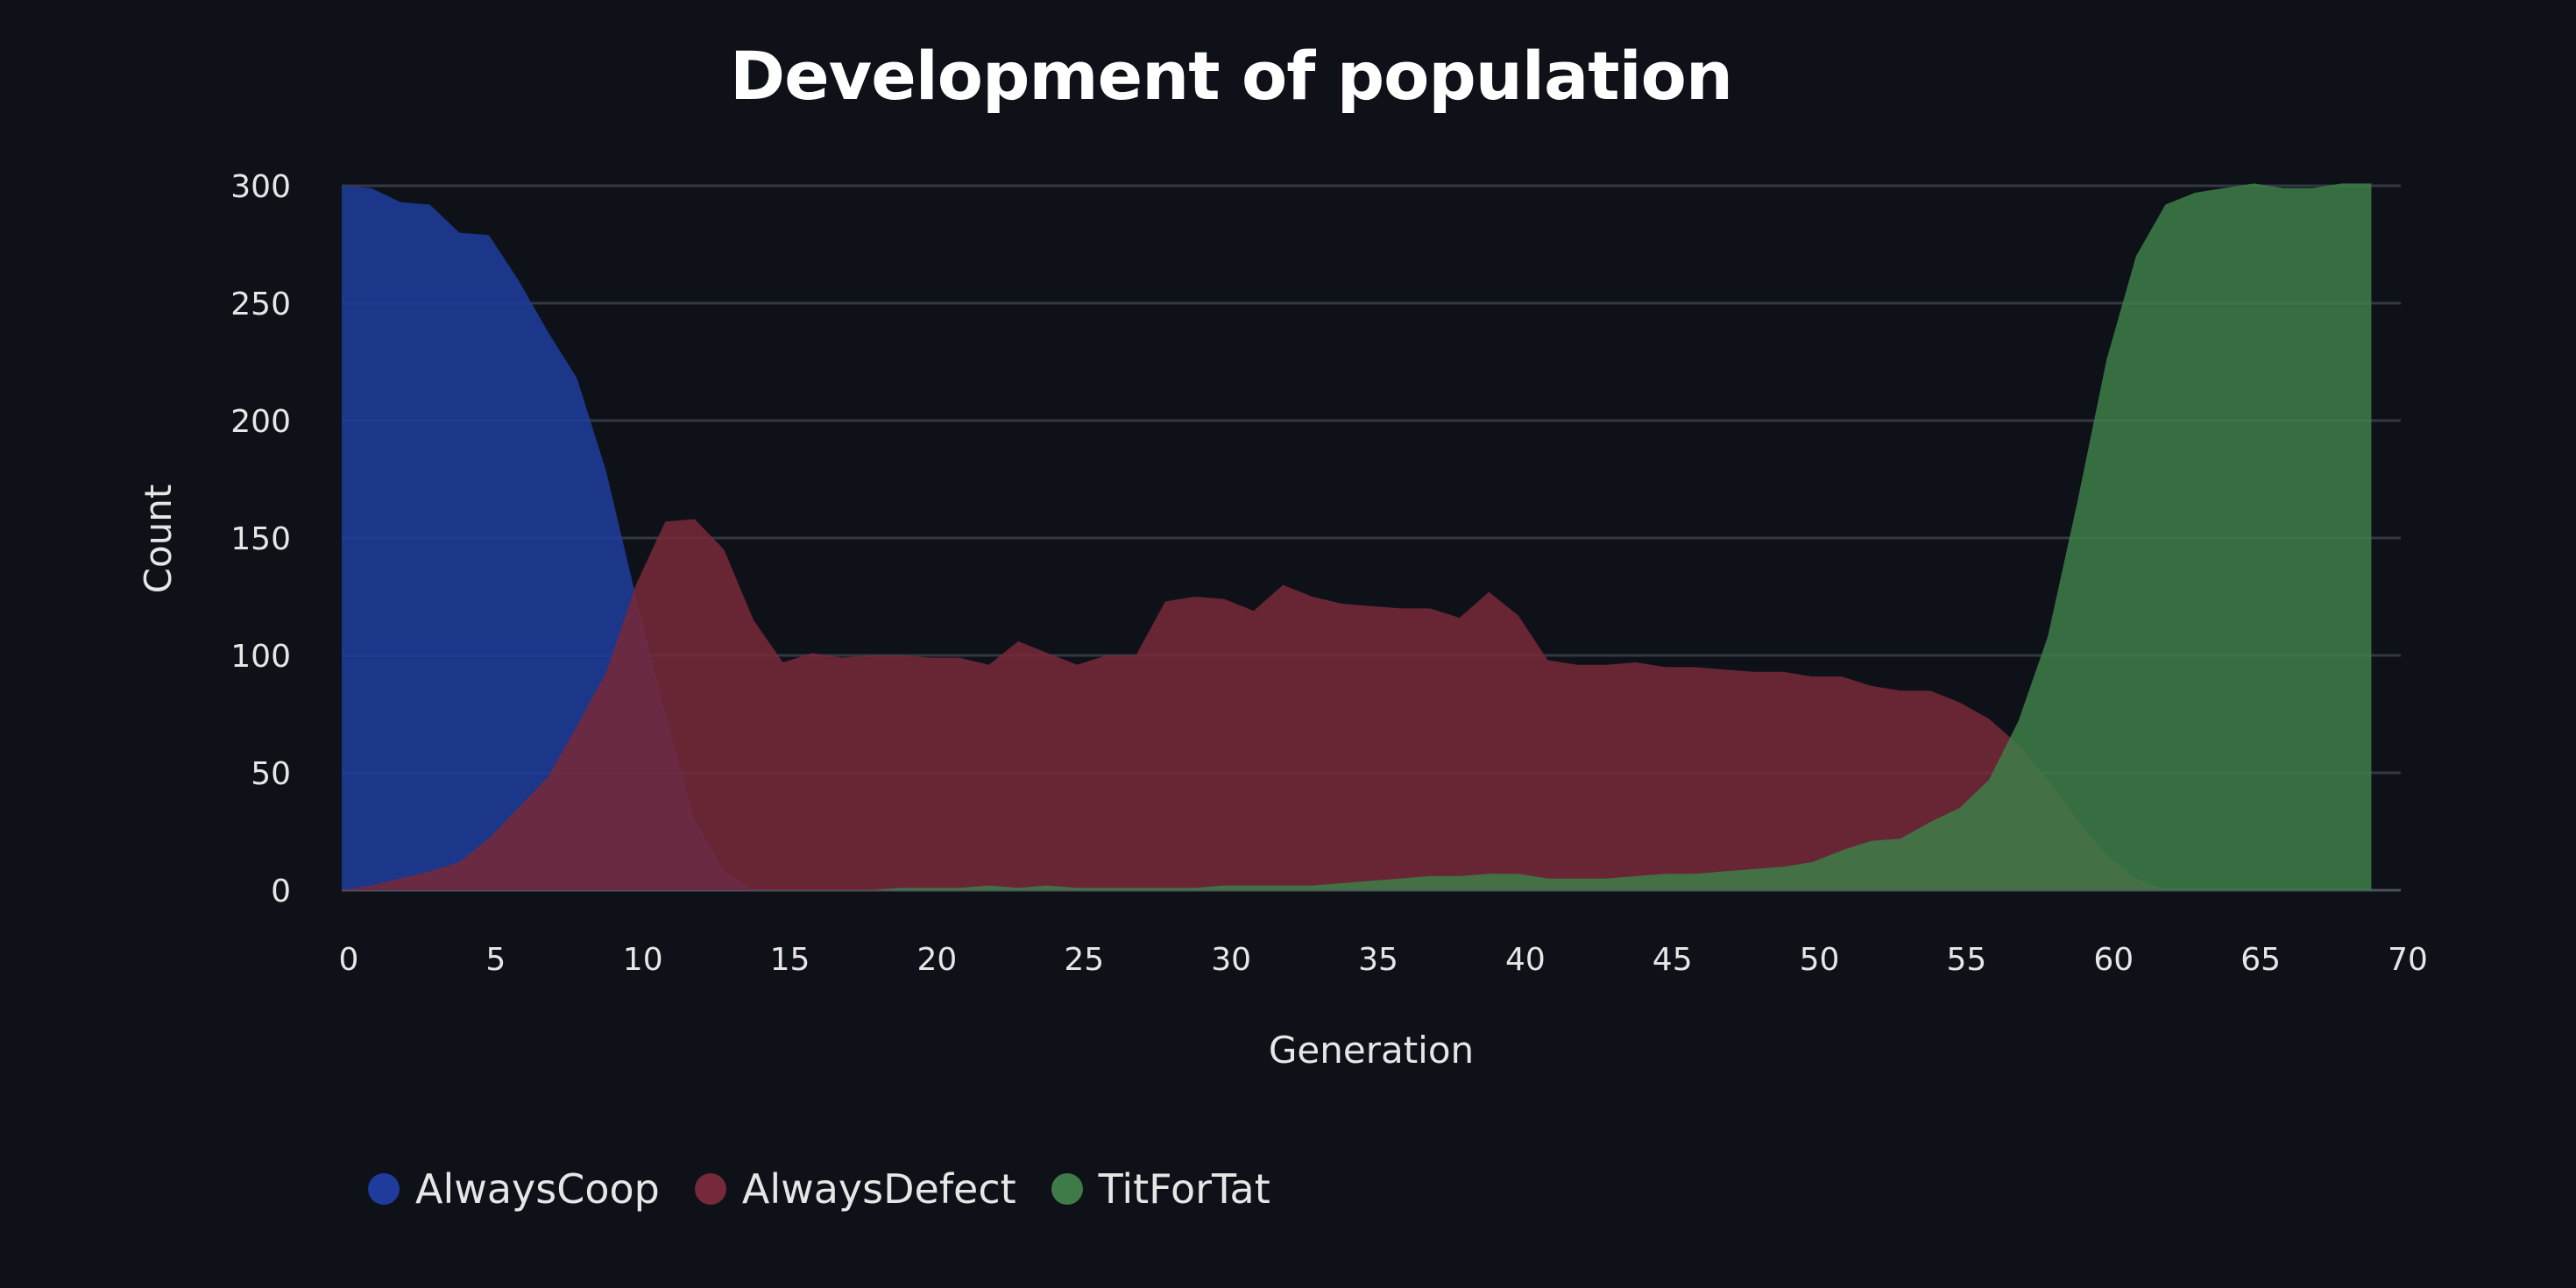 The height and width of the screenshot is (1288, 2576). What do you see at coordinates (937, 960) in the screenshot?
I see `x-tick-label: 20` at bounding box center [937, 960].